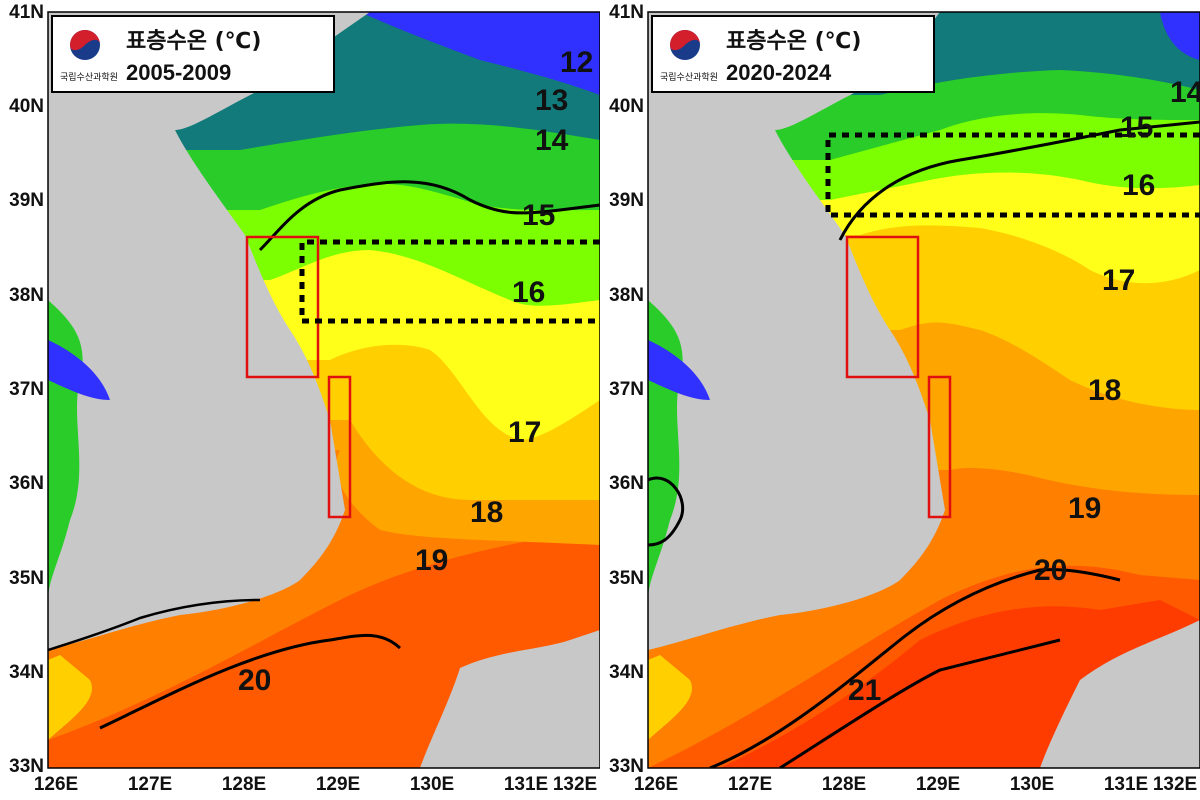  I want to click on contour-label-12: 12, so click(576, 62).